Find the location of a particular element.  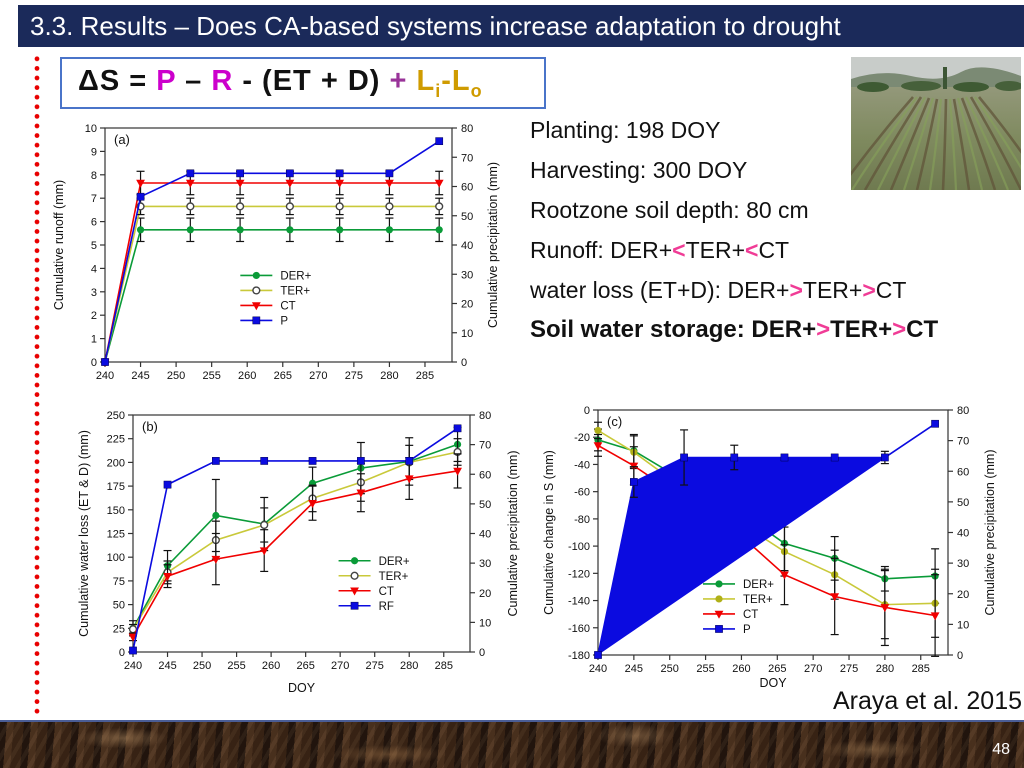

series-P is located at coordinates (272, 251).